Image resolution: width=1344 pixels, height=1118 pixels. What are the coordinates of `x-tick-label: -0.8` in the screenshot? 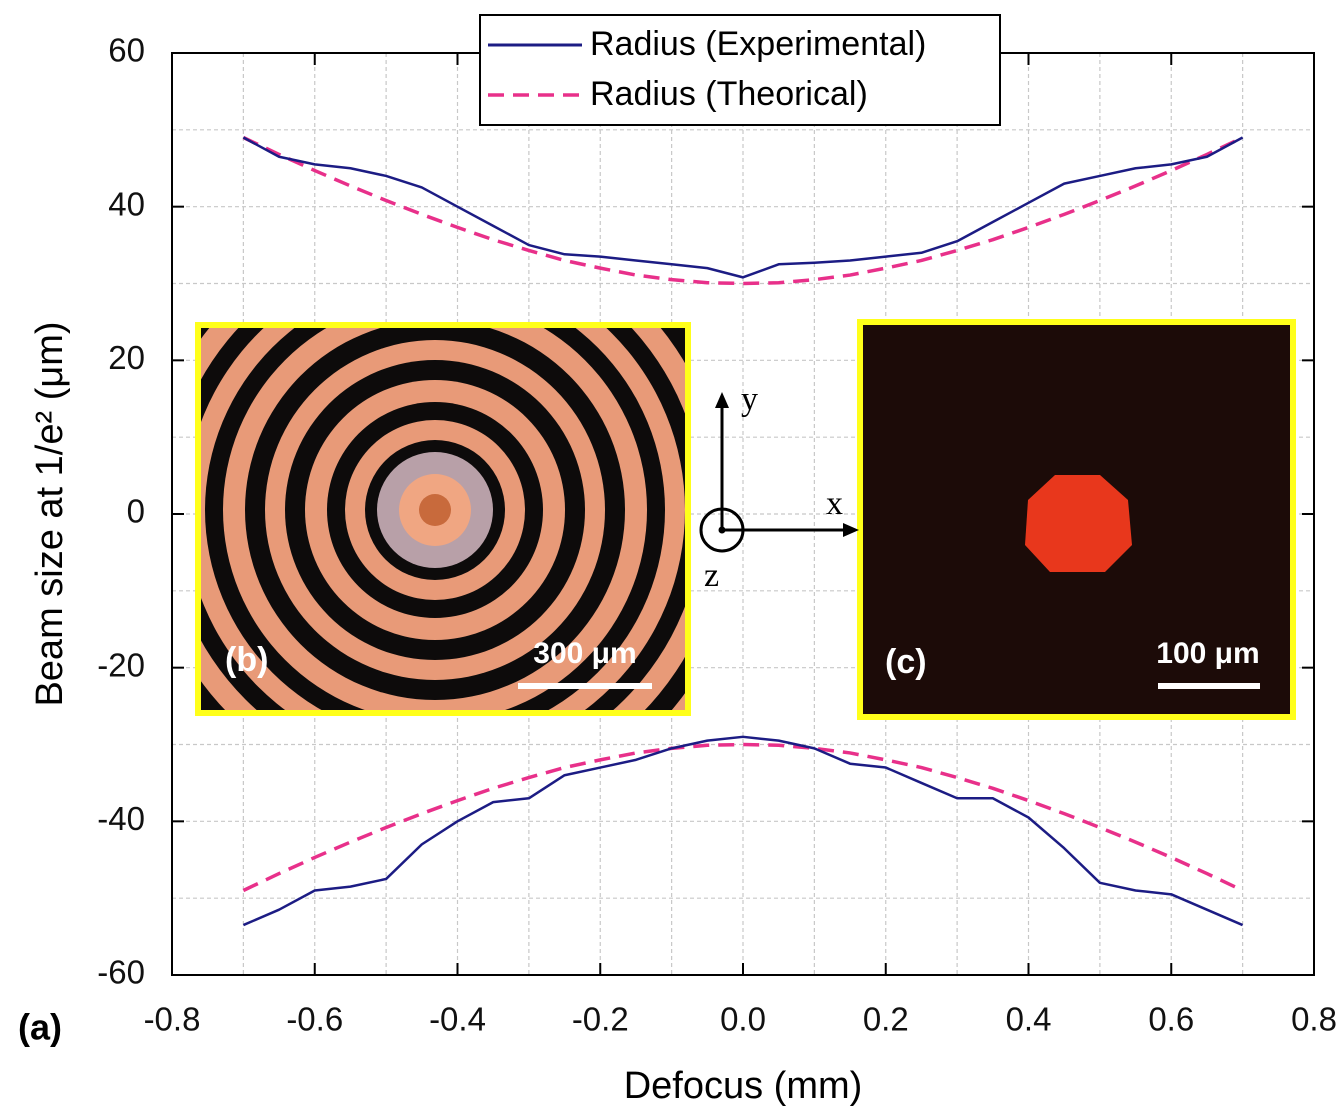 It's located at (172, 1019).